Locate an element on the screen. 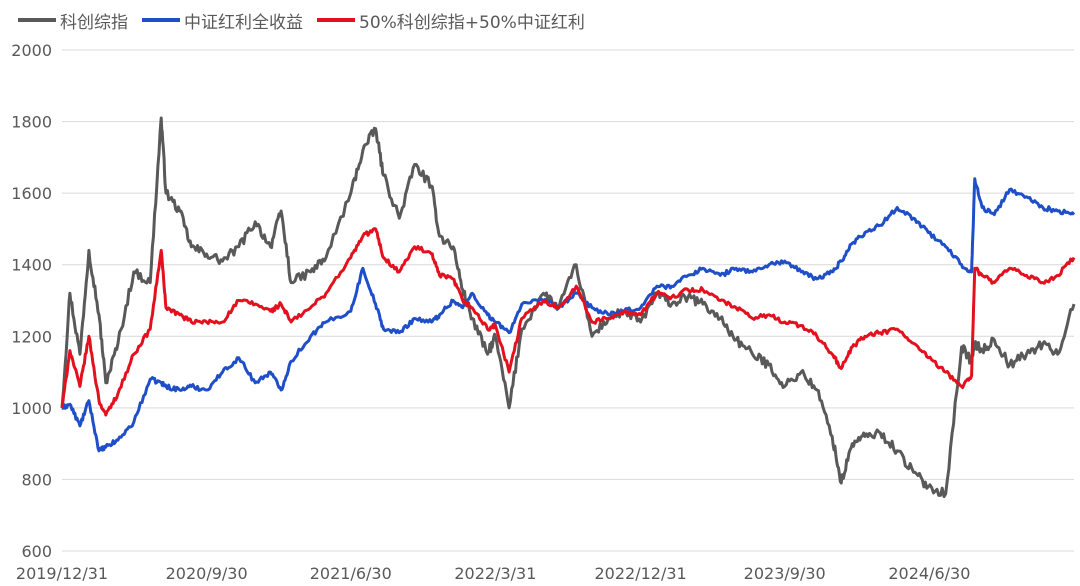 This screenshot has height=586, width=1080. legend-item-kechuang: 科创综指 is located at coordinates (73, 20).